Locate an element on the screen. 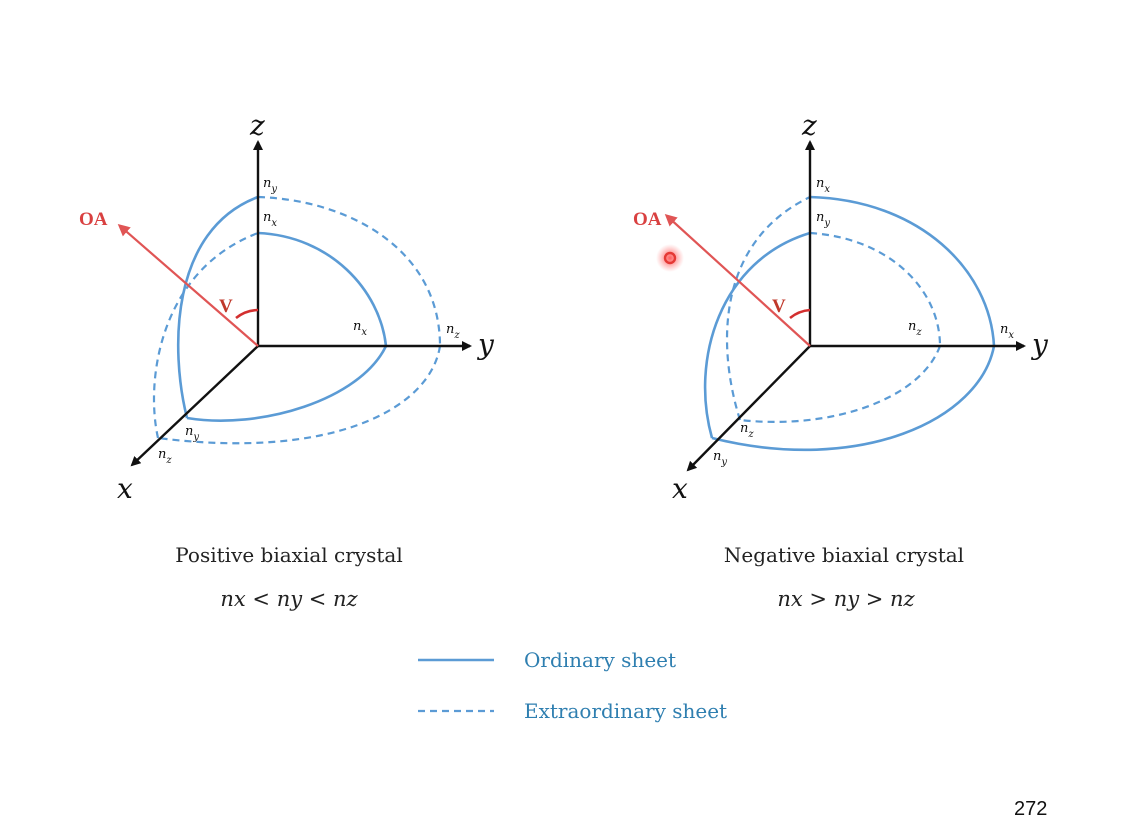 This screenshot has width=1121, height=838. left-z-dashed-arc is located at coordinates (349, 271).